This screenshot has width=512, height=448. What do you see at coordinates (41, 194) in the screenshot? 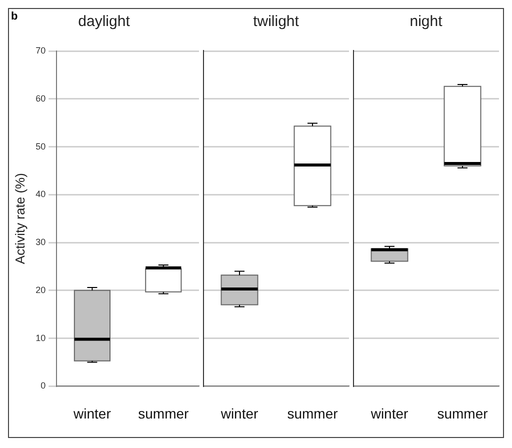
I see `y-tick-label: 40` at bounding box center [41, 194].